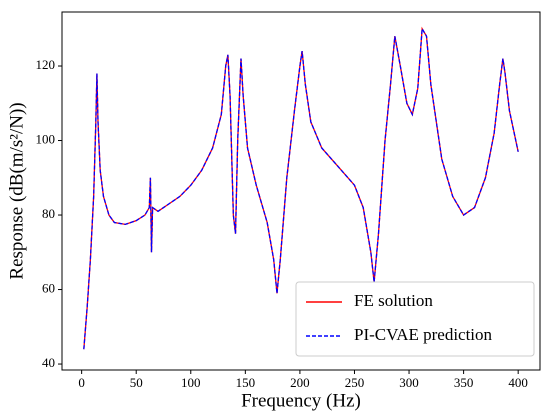 This screenshot has width=550, height=416. Describe the element at coordinates (355, 382) in the screenshot. I see `x-tick-label: 250` at that location.